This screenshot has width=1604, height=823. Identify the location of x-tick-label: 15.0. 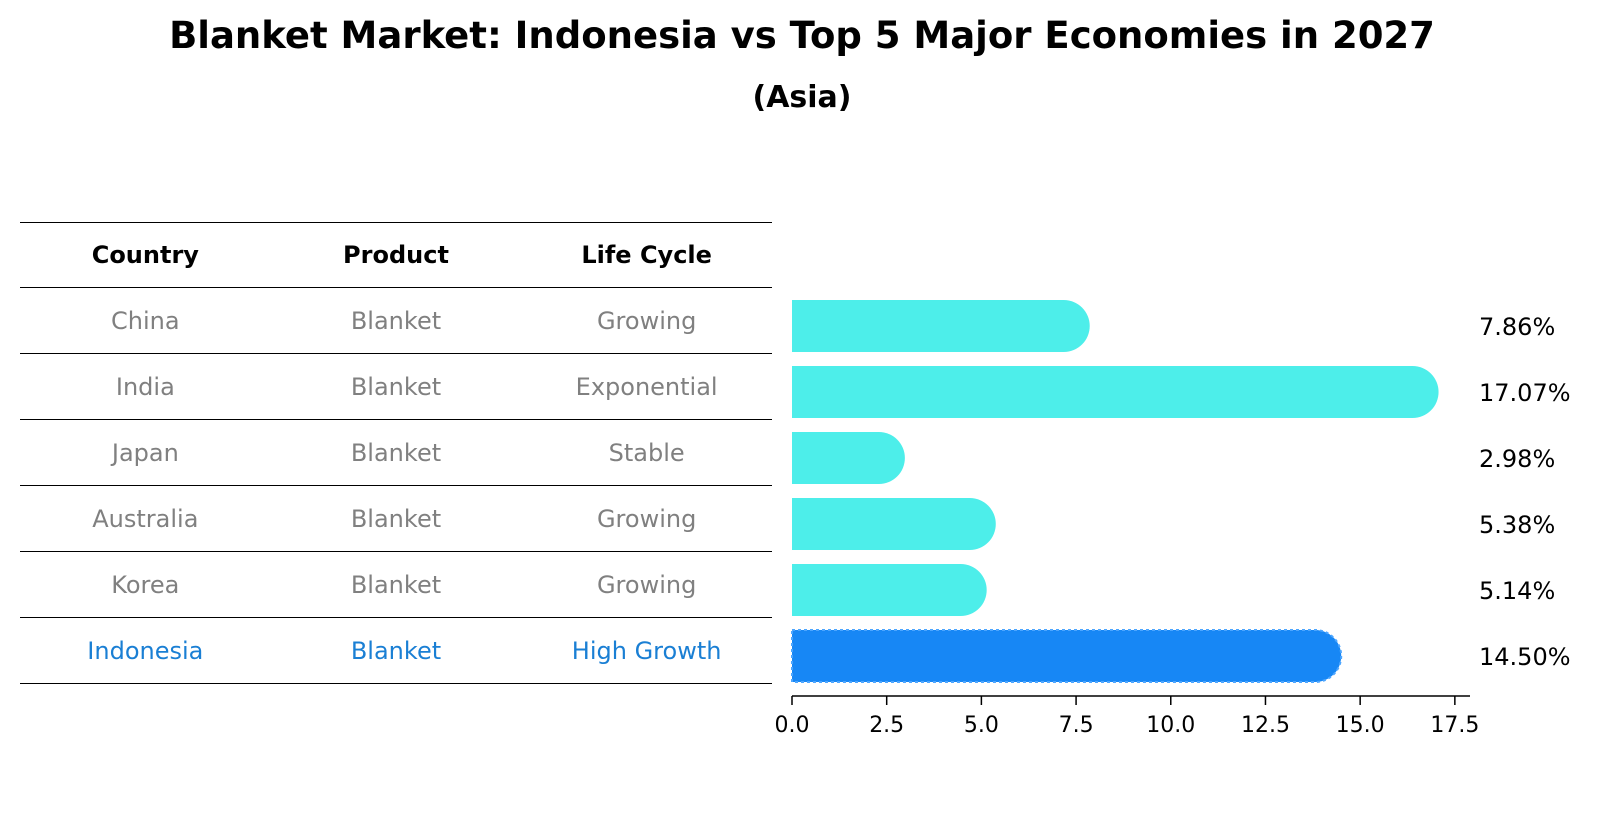
(1360, 725).